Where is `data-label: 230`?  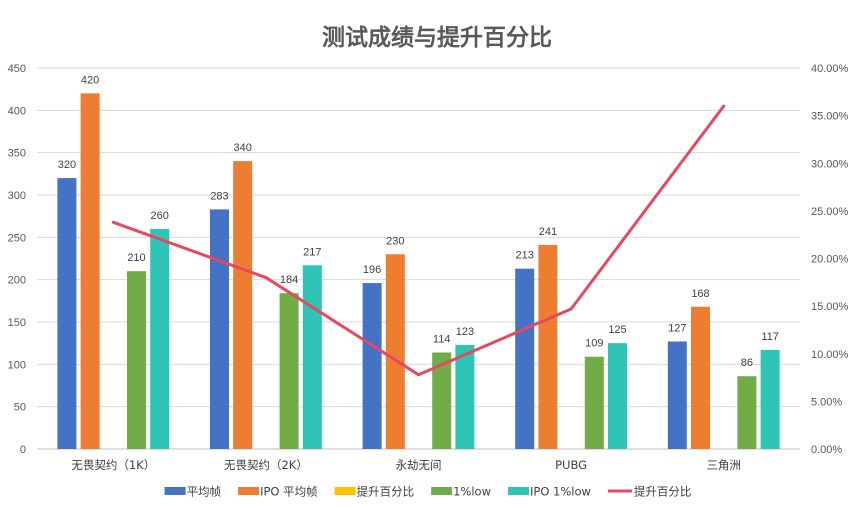 data-label: 230 is located at coordinates (395, 241).